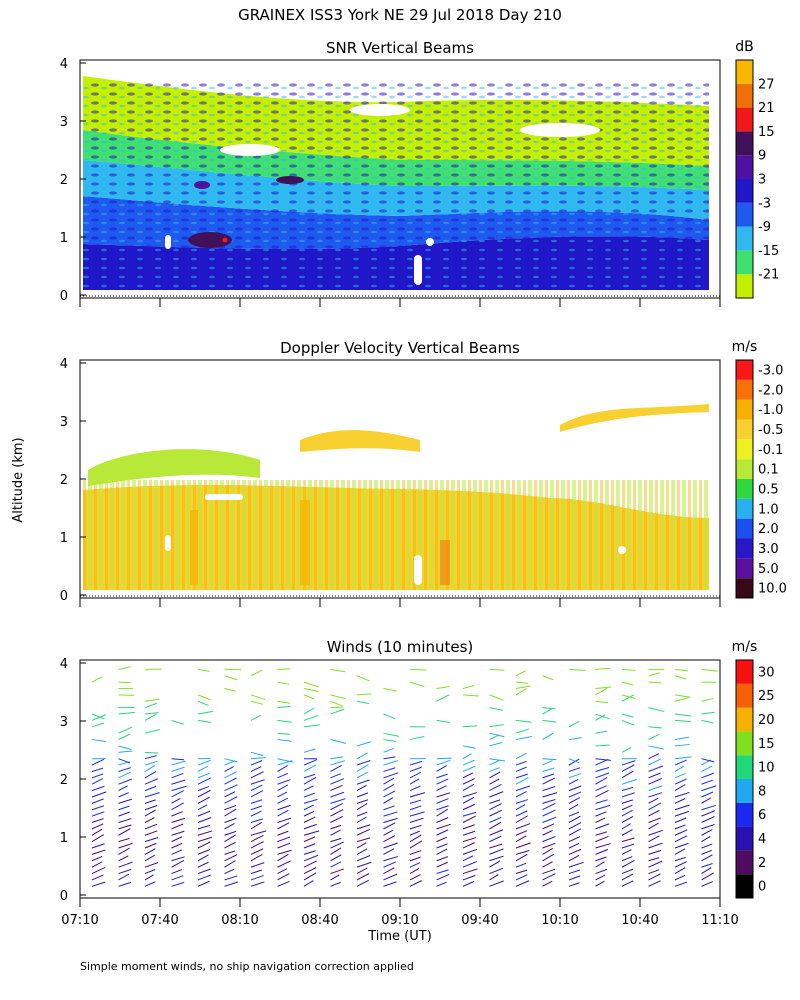 The height and width of the screenshot is (1000, 800). What do you see at coordinates (762, 863) in the screenshot?
I see `colorbar-label: 2` at bounding box center [762, 863].